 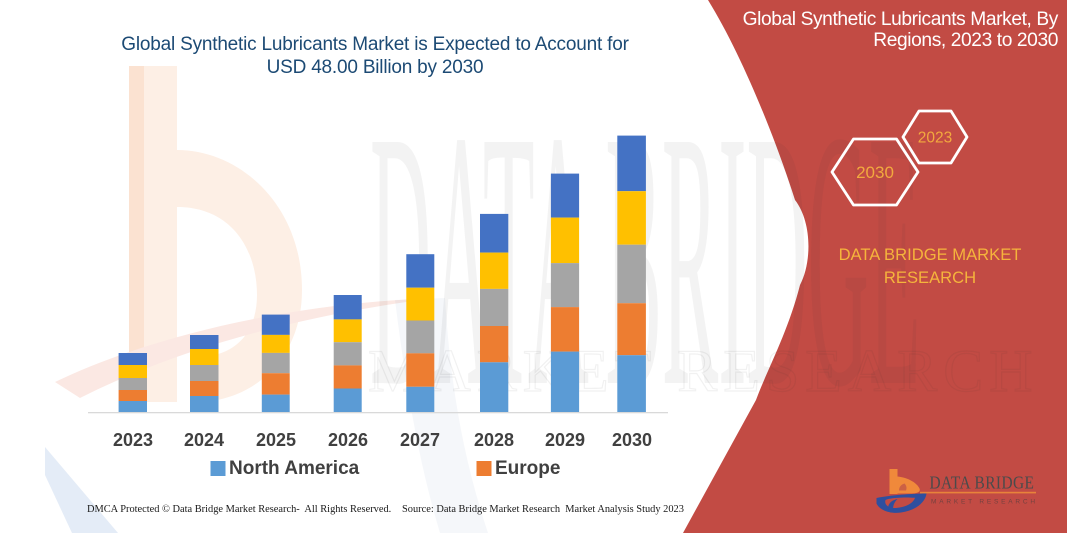 I want to click on svg-text: DATA BRIDGE, so click(x=982, y=483).